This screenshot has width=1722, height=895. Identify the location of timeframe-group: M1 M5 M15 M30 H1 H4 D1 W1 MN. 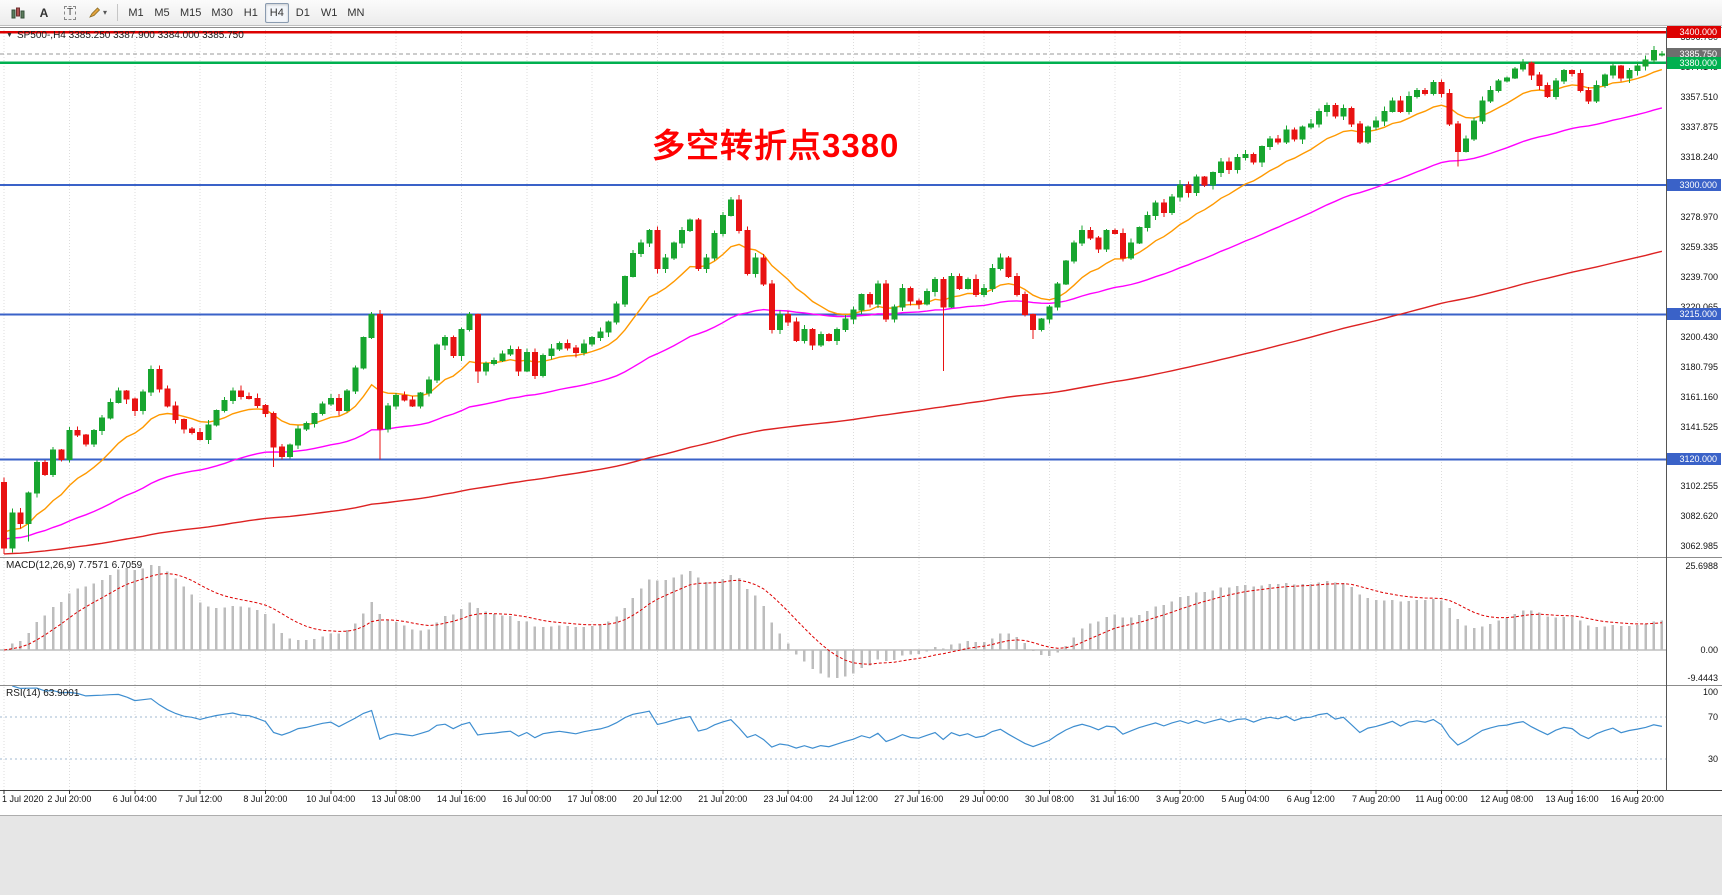
(246, 12).